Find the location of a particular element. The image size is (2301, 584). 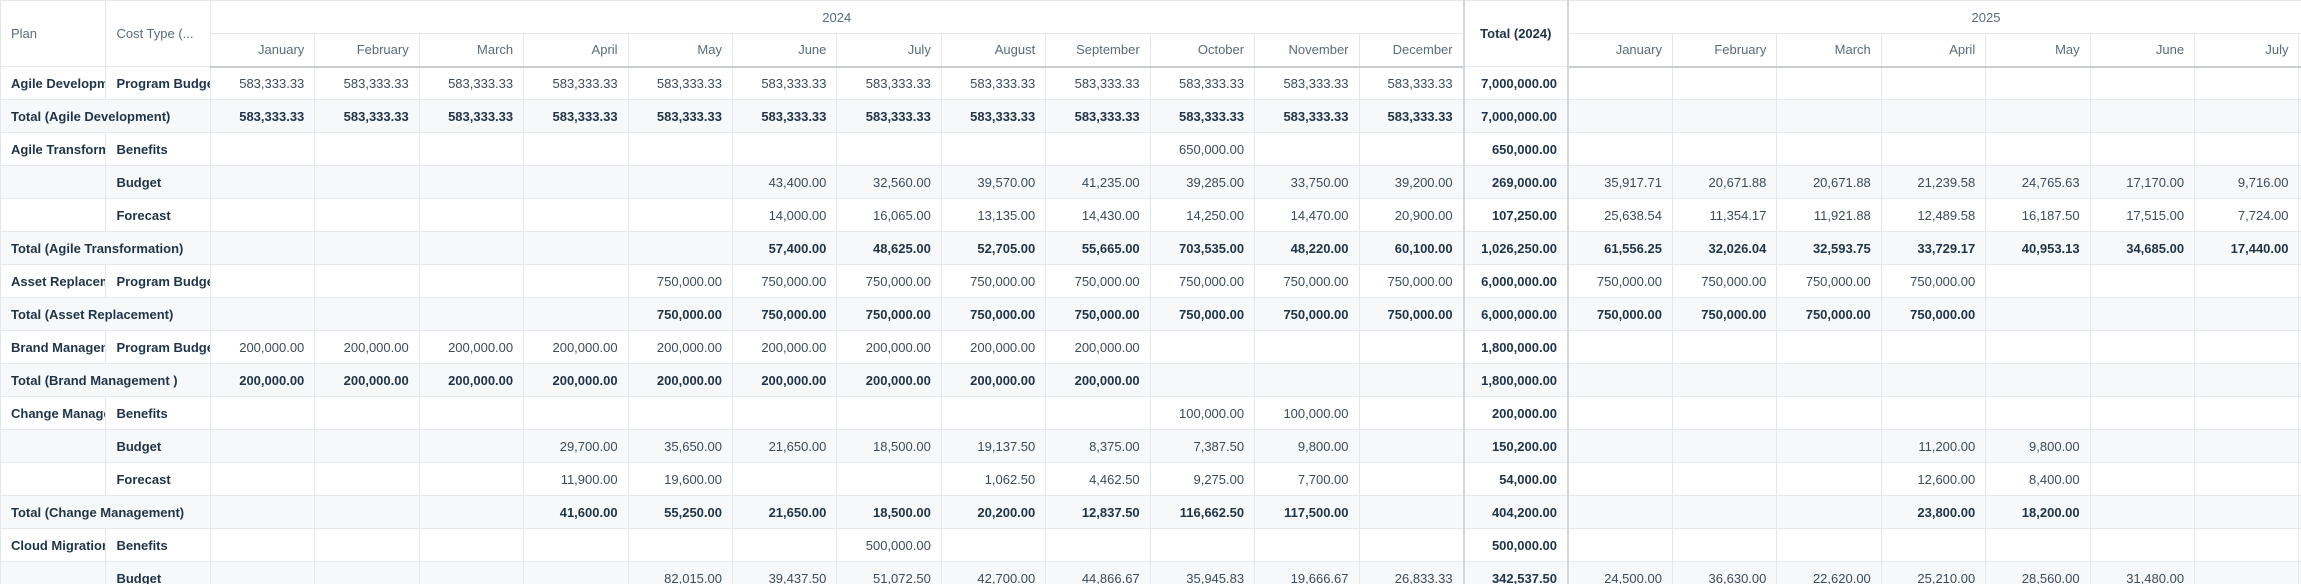

plan-cell: Asset Replacement is located at coordinates (53, 281).